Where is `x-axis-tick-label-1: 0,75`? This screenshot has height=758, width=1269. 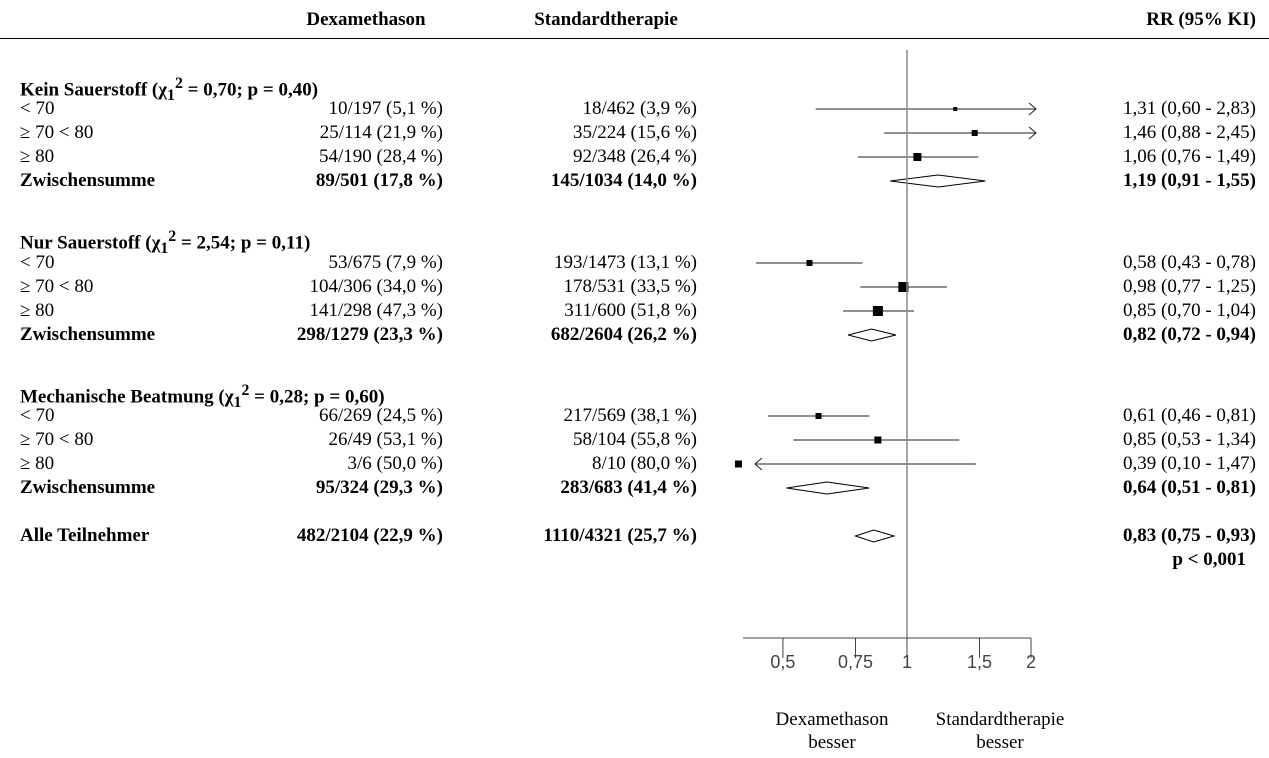
x-axis-tick-label-1: 0,75 is located at coordinates (855, 662).